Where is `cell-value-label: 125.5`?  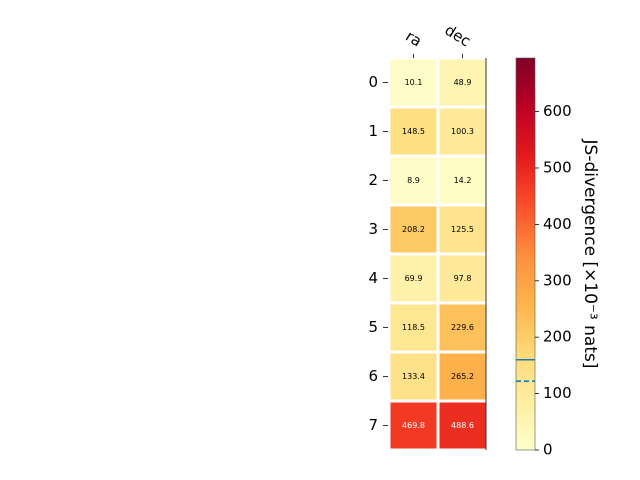 cell-value-label: 125.5 is located at coordinates (462, 229).